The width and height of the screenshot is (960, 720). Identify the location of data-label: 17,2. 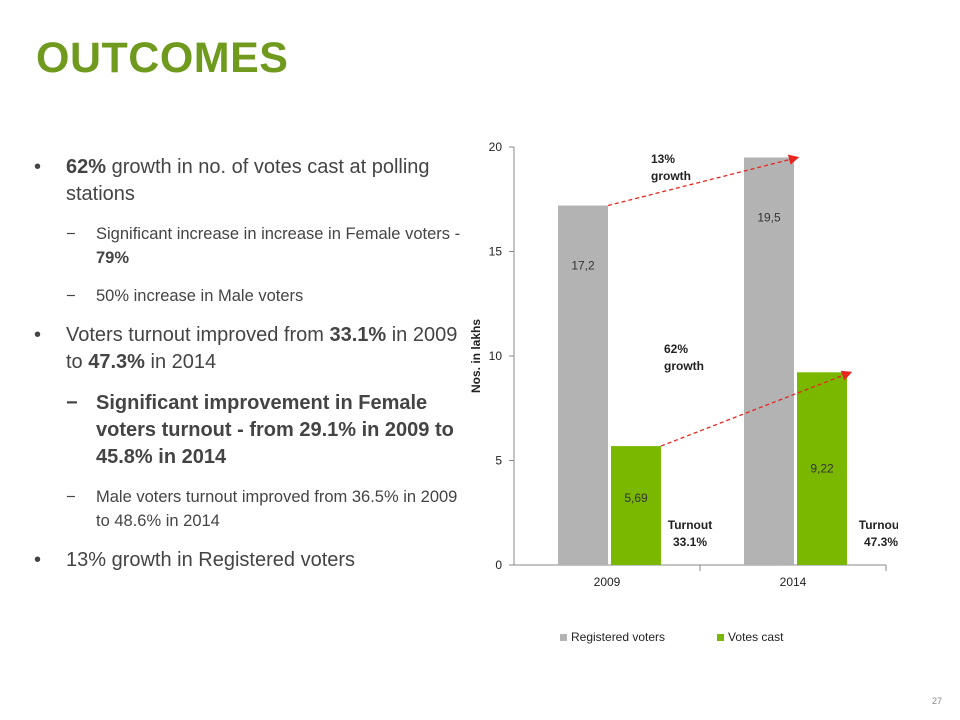
(583, 266).